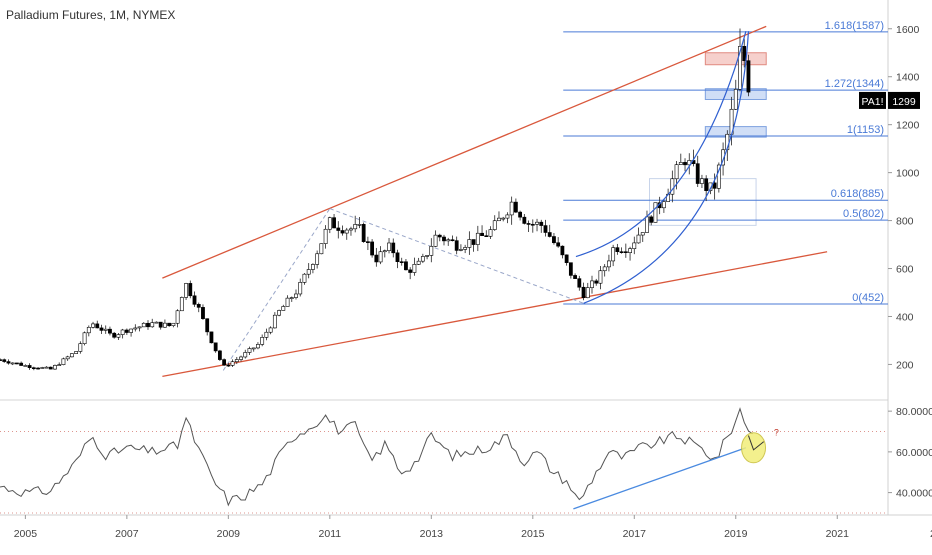  I want to click on time-tick-label-0: 2005, so click(26, 534).